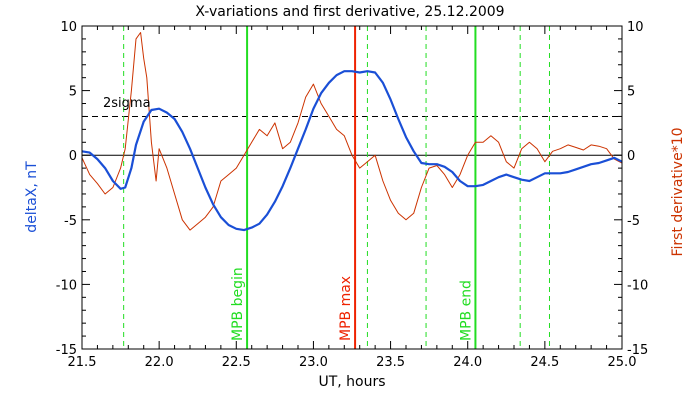 This screenshot has width=700, height=400. What do you see at coordinates (127, 103) in the screenshot?
I see `threshold-label: 2sigma` at bounding box center [127, 103].